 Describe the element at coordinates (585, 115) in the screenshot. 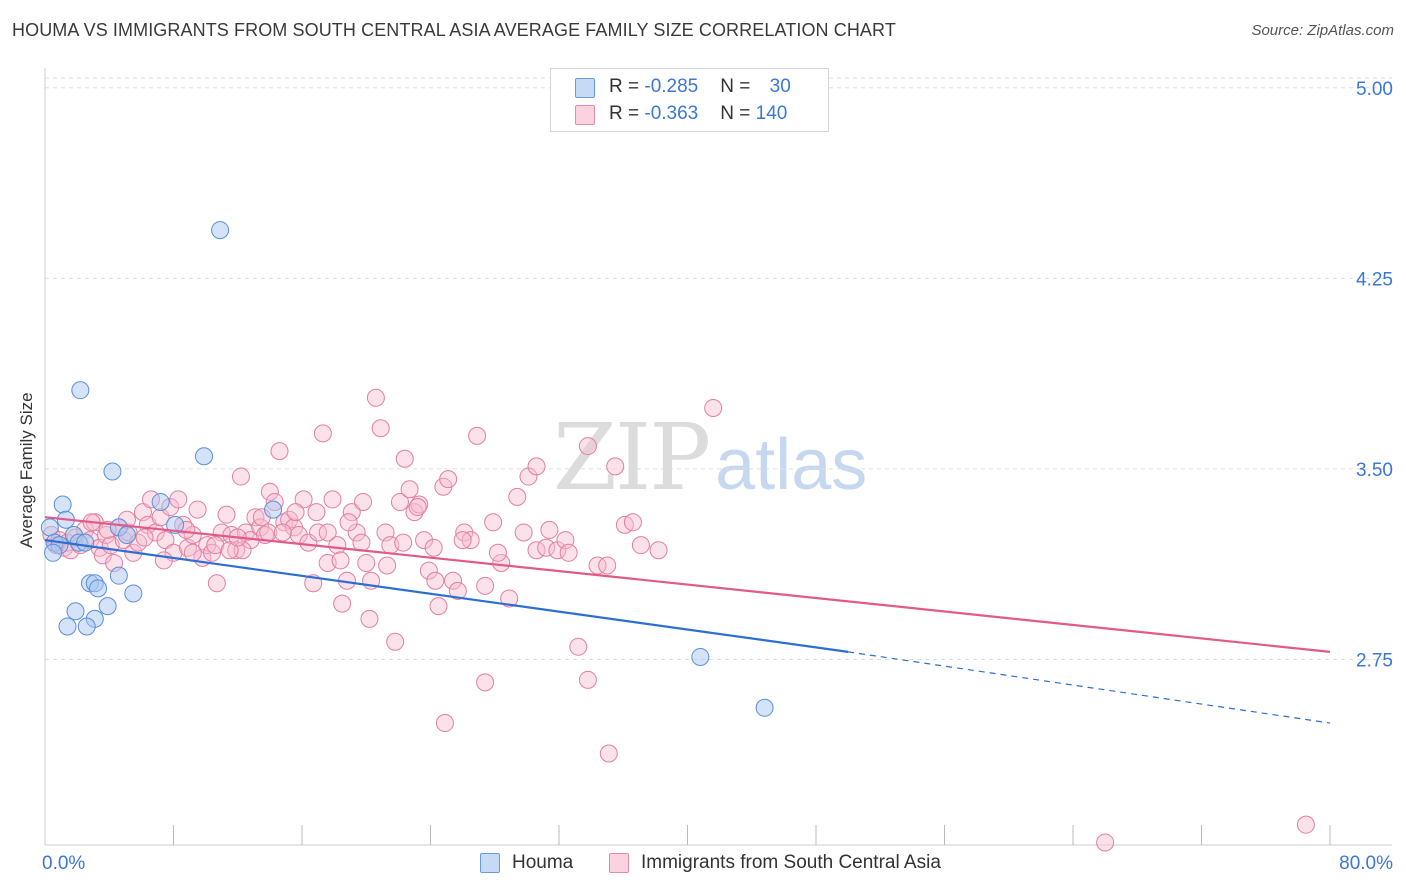

I see `sca-swatch` at that location.